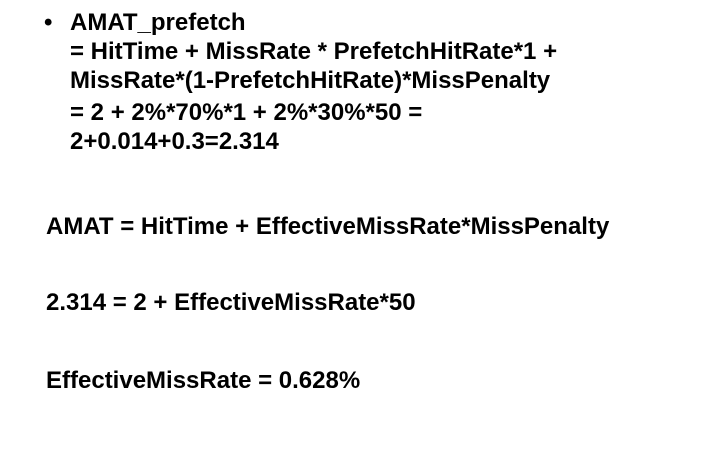 This screenshot has height=452, width=723. What do you see at coordinates (203, 380) in the screenshot?
I see `result-text: EffectiveMissRate = 0.628%` at bounding box center [203, 380].